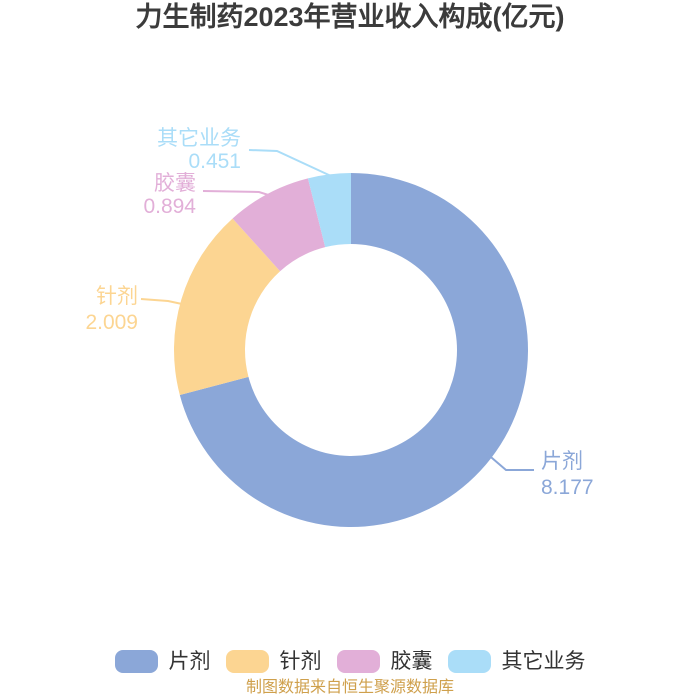  What do you see at coordinates (169, 206) in the screenshot?
I see `slice-label-value-capsules: 0.894` at bounding box center [169, 206].